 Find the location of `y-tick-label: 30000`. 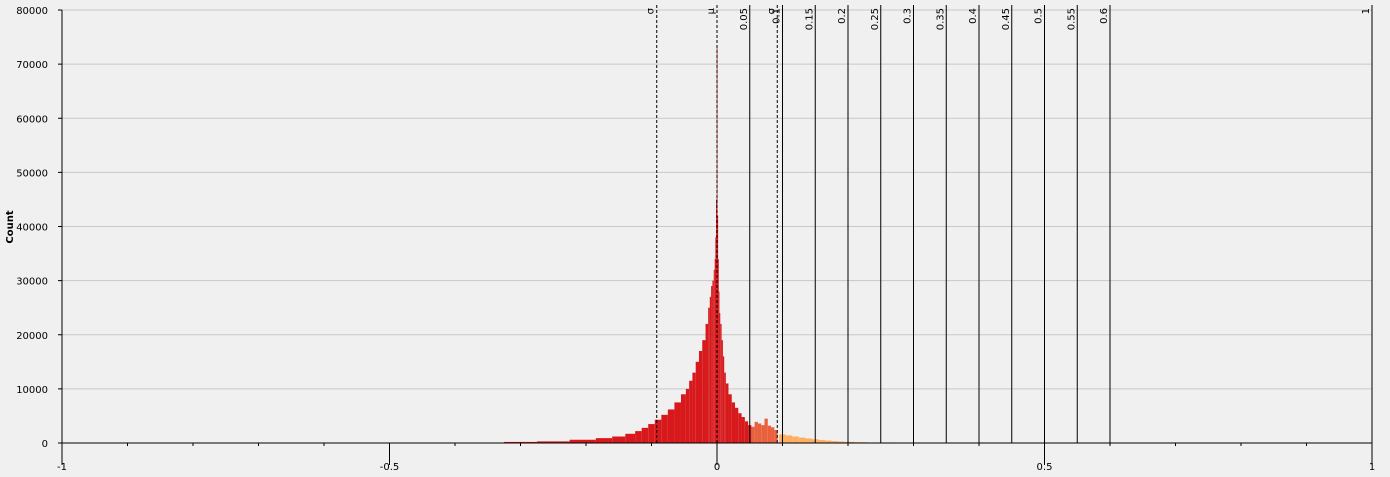

y-tick-label: 30000 is located at coordinates (32, 282).